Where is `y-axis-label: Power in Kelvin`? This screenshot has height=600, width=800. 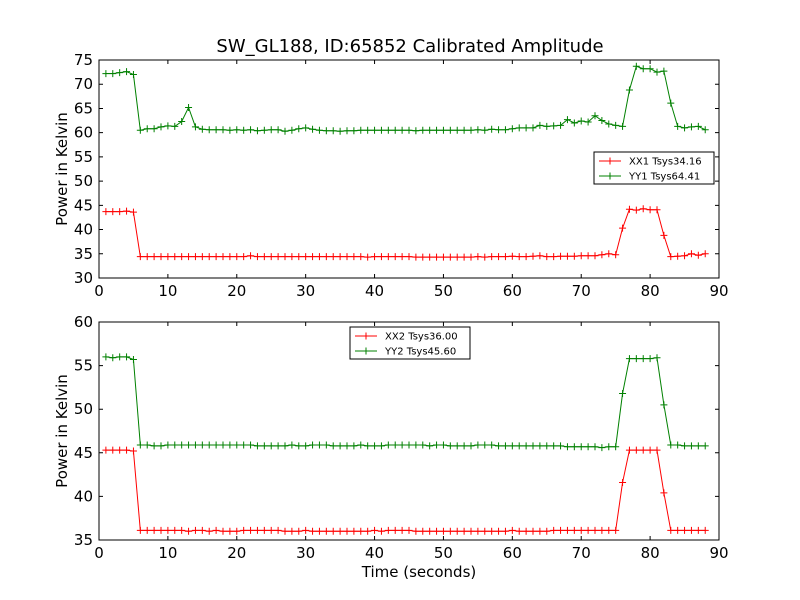 y-axis-label: Power in Kelvin is located at coordinates (62, 431).